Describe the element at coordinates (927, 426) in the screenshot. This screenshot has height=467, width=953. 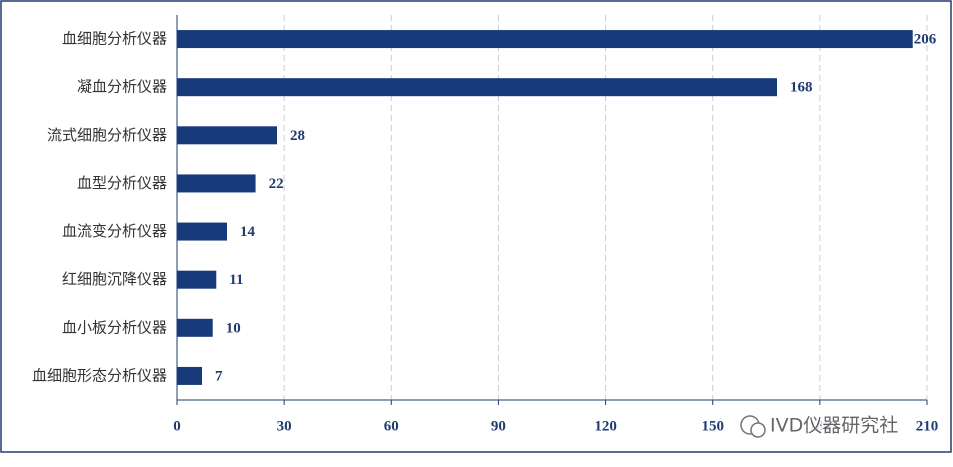
I see `x-tick-label: 210` at that location.